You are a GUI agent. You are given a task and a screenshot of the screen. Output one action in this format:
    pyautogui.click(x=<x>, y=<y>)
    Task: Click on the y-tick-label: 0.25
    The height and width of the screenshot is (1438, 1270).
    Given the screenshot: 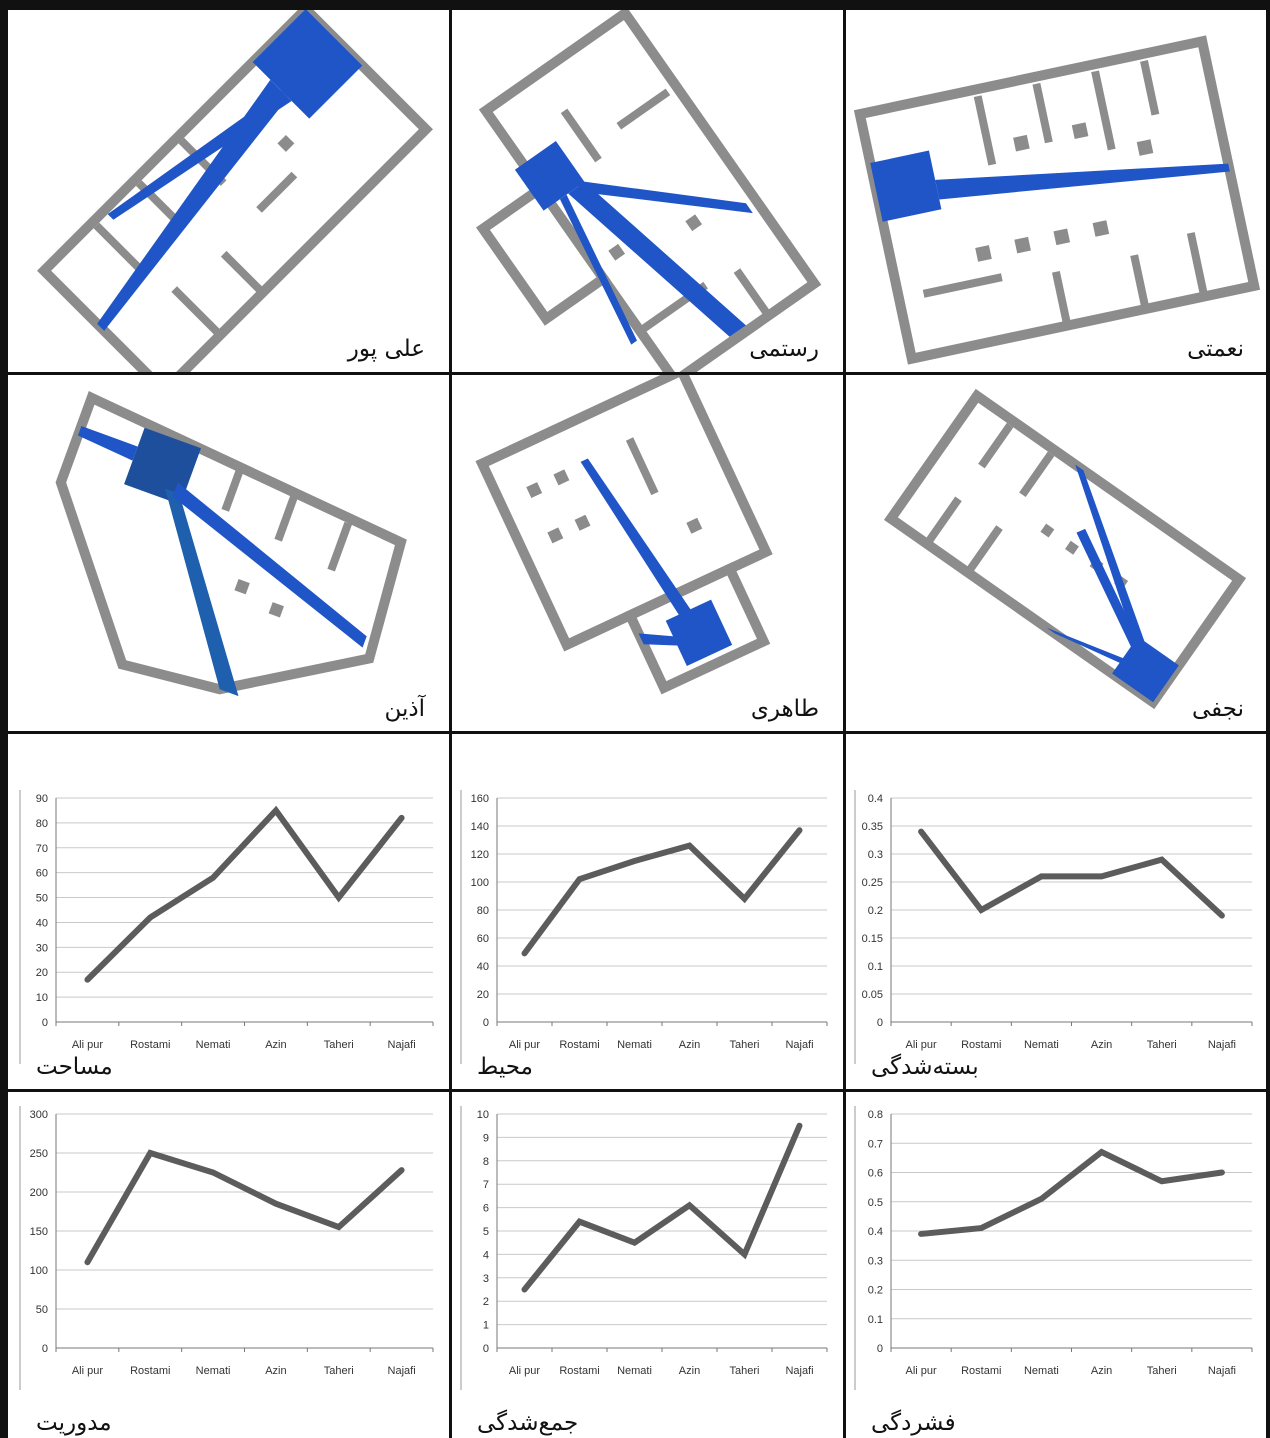 What is the action you would take?
    pyautogui.click(x=872, y=883)
    